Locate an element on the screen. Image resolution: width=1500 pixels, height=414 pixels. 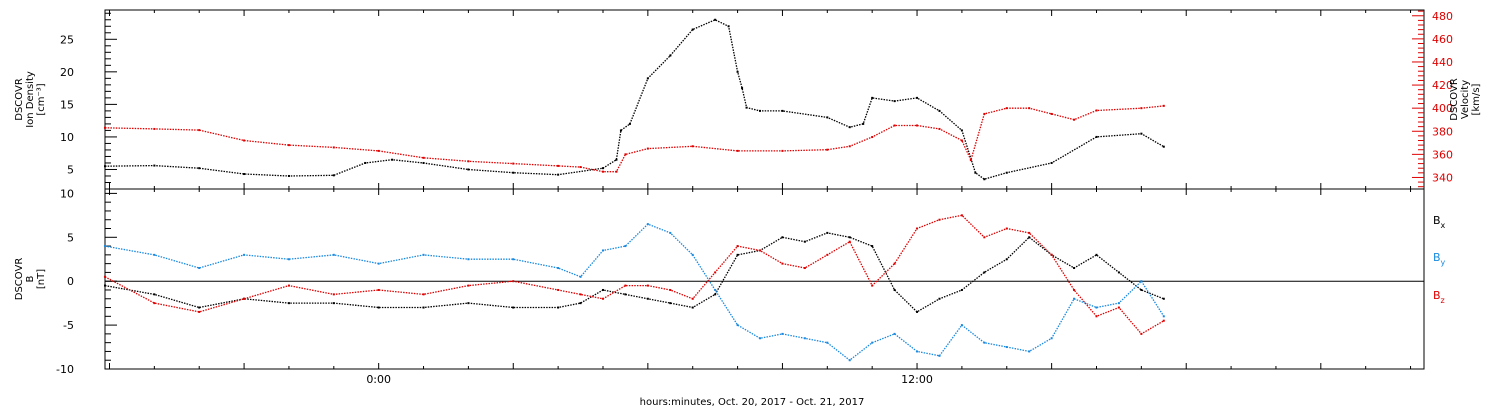
right-y-tick-label: 340 is located at coordinates (1442, 177).